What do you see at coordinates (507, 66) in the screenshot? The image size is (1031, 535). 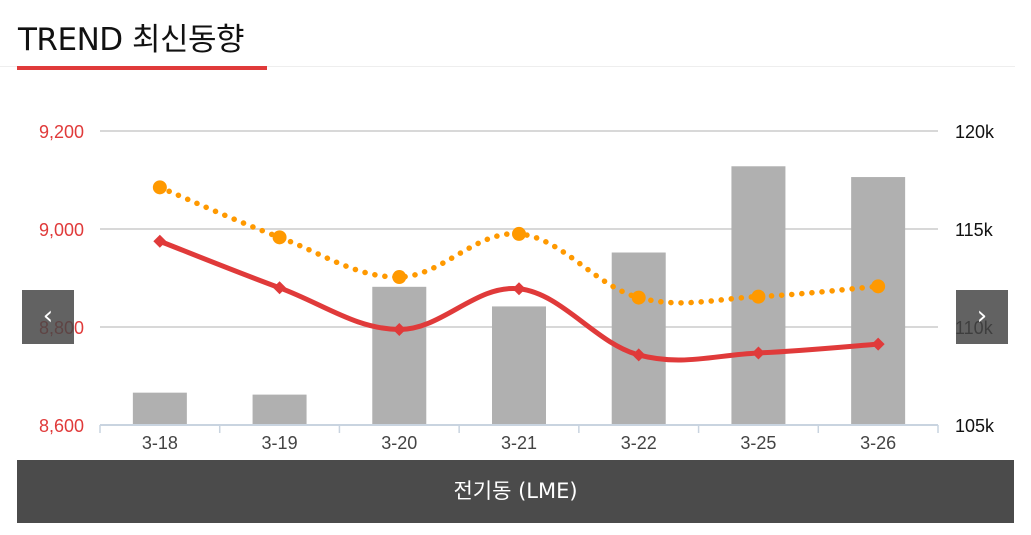 I see `header-divider` at bounding box center [507, 66].